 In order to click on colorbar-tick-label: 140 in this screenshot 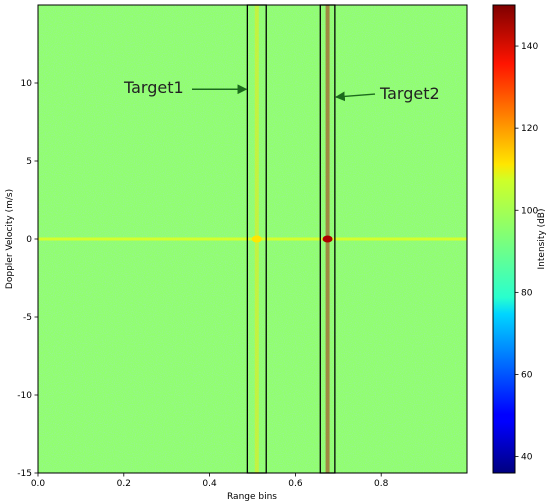, I will do `click(529, 47)`.